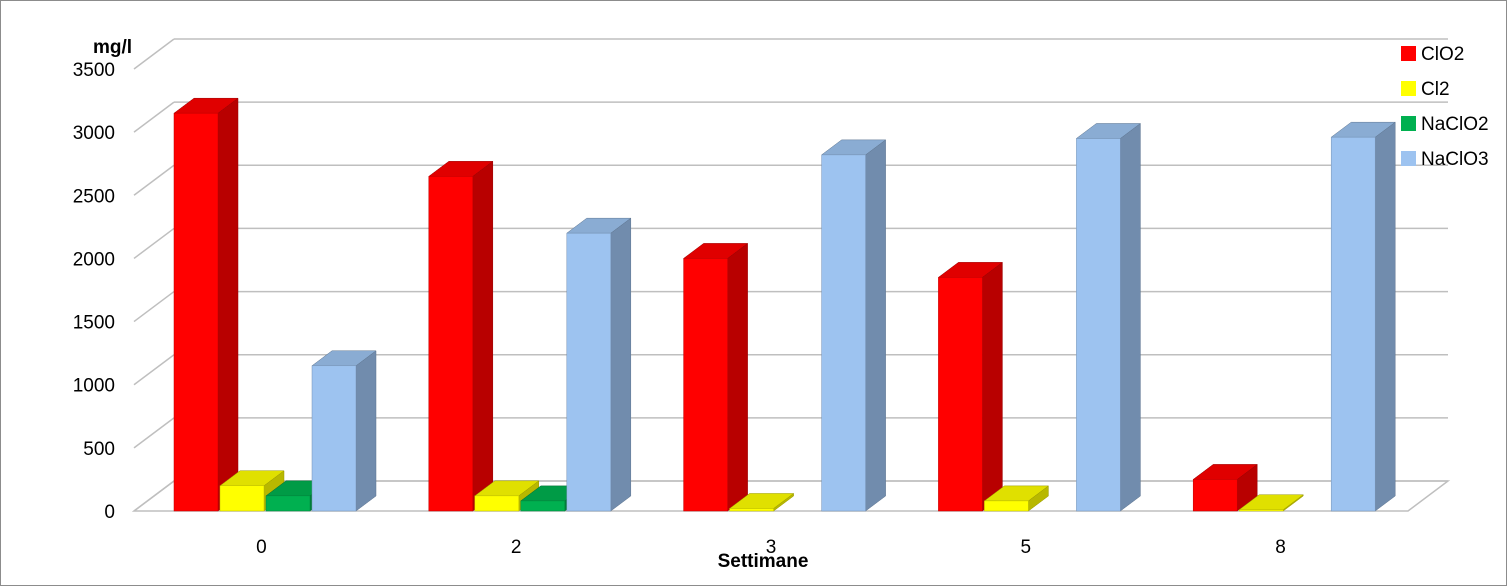 The image size is (1509, 588). I want to click on bar: NaClO3 2: 2200, so click(599, 364).